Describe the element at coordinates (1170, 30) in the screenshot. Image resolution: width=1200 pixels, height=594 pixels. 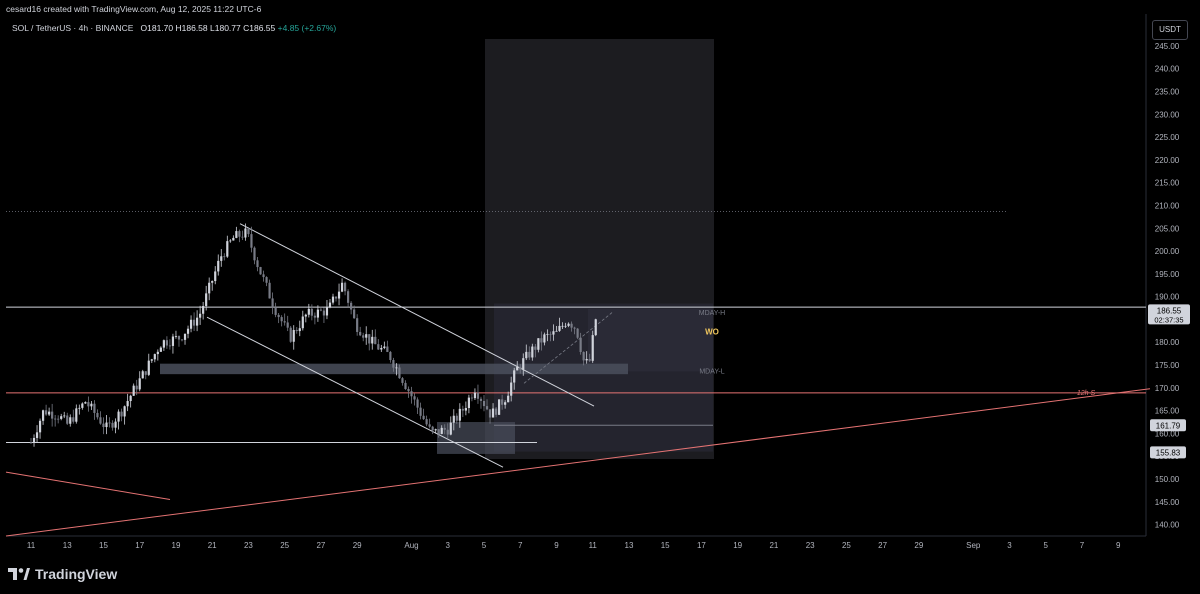
I see `currency-unit-button: USDT` at that location.